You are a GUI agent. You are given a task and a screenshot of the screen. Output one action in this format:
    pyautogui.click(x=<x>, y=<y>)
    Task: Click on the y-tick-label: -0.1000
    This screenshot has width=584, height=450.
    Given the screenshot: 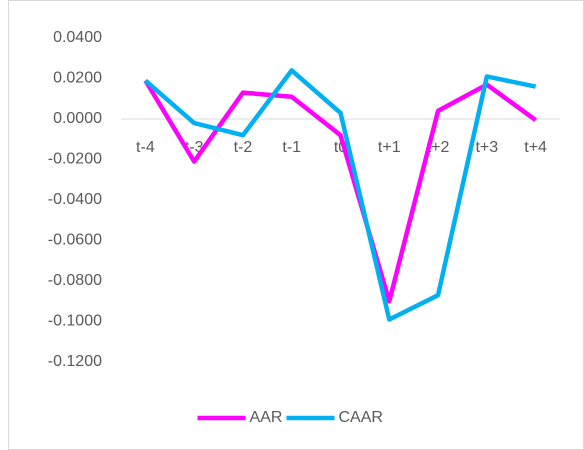 What is the action you would take?
    pyautogui.click(x=75, y=321)
    